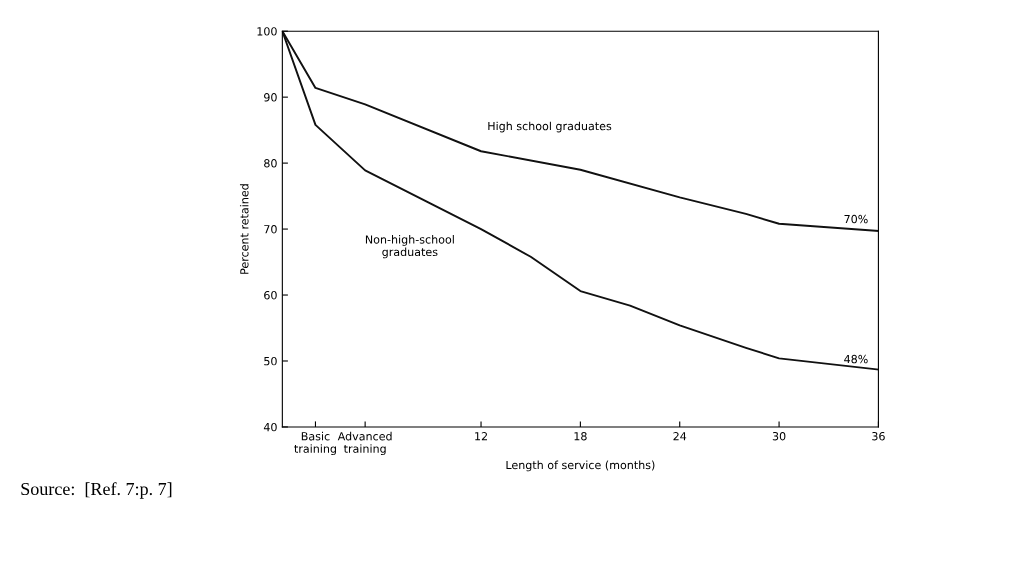 The image size is (1012, 567). Describe the element at coordinates (270, 361) in the screenshot. I see `y-tick-label: 50` at that location.